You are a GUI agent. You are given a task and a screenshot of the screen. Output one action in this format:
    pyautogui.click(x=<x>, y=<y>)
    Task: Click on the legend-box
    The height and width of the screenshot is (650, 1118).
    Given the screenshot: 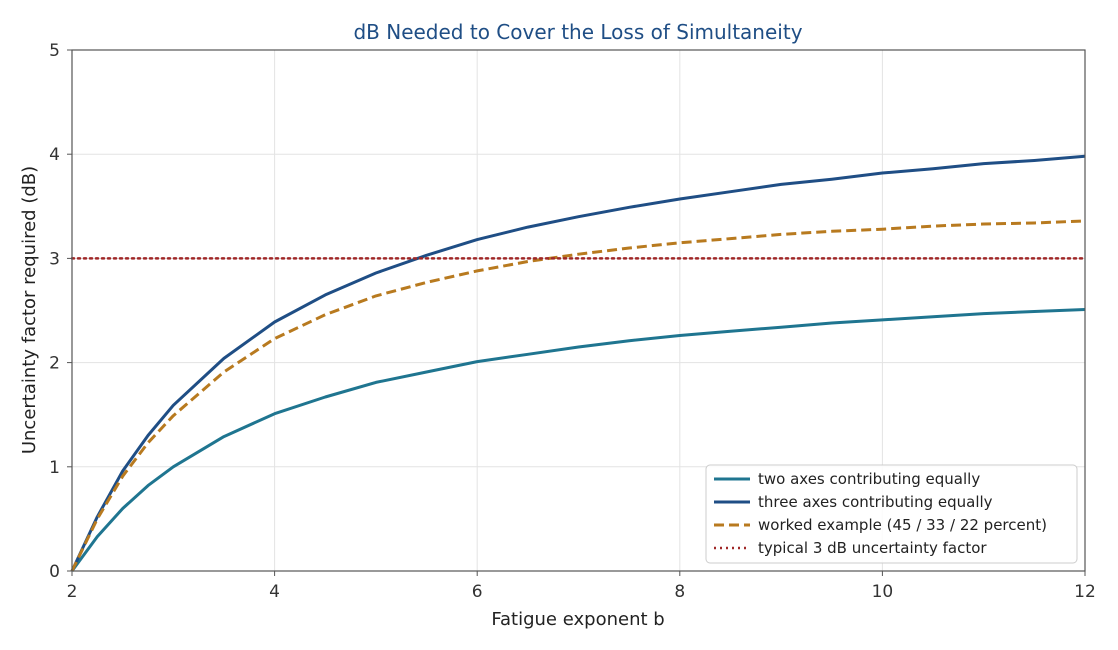 What is the action you would take?
    pyautogui.click(x=891, y=514)
    